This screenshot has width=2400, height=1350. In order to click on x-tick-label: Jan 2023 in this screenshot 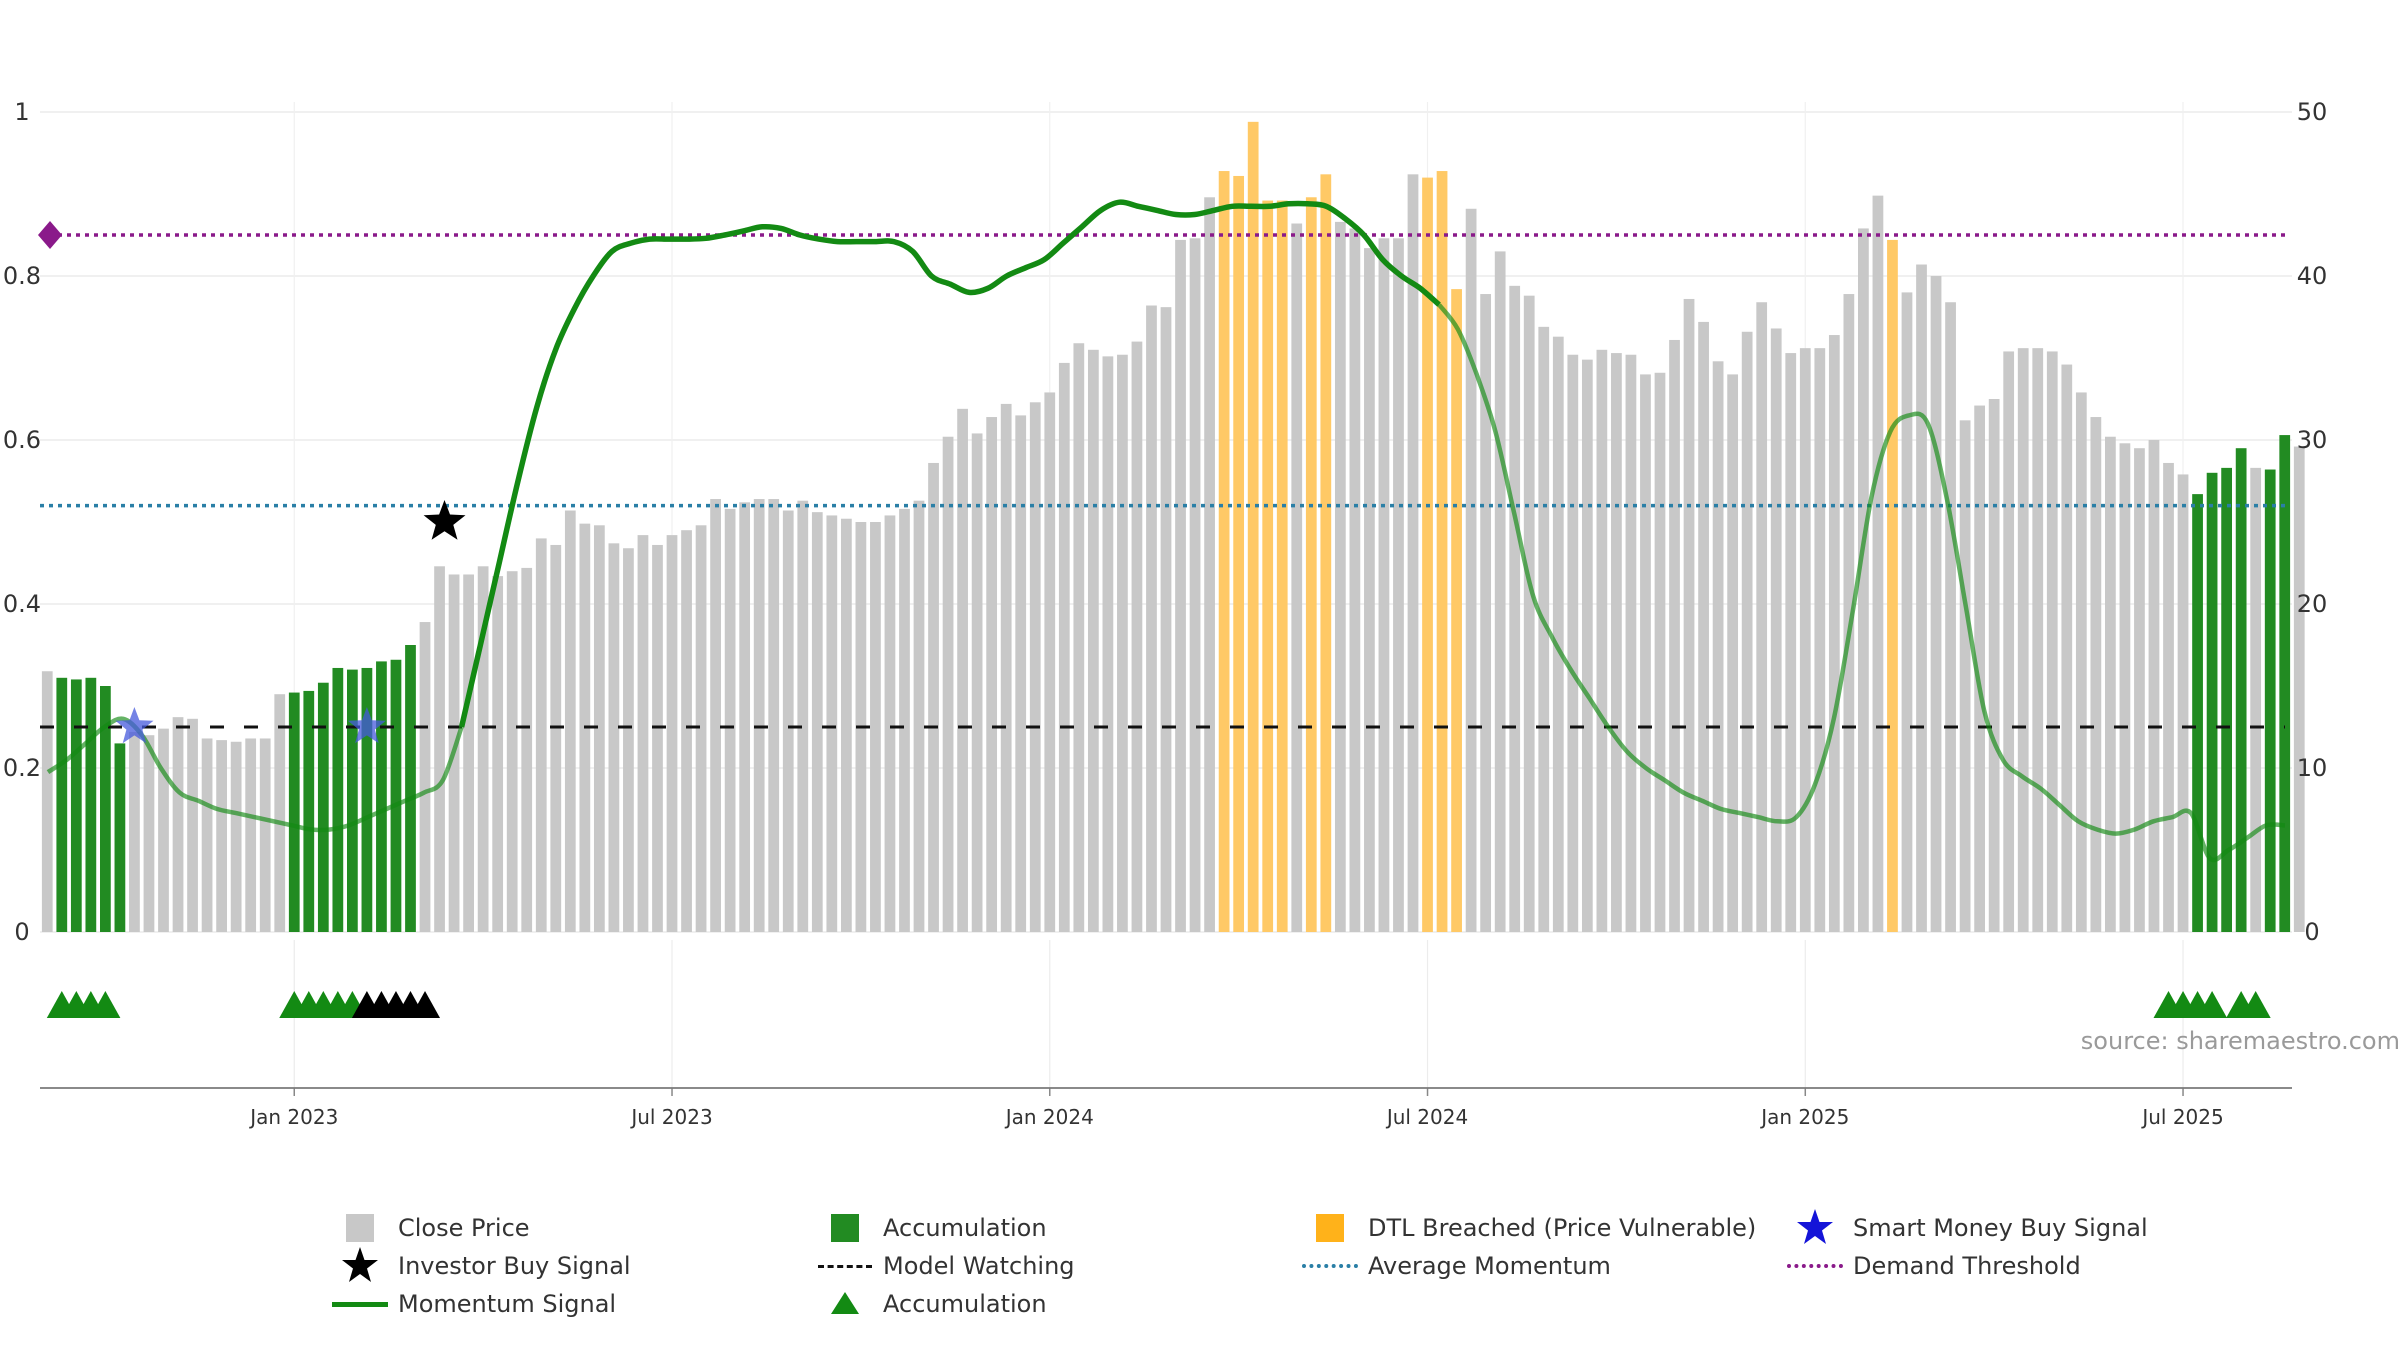, I will do `click(293, 1117)`.